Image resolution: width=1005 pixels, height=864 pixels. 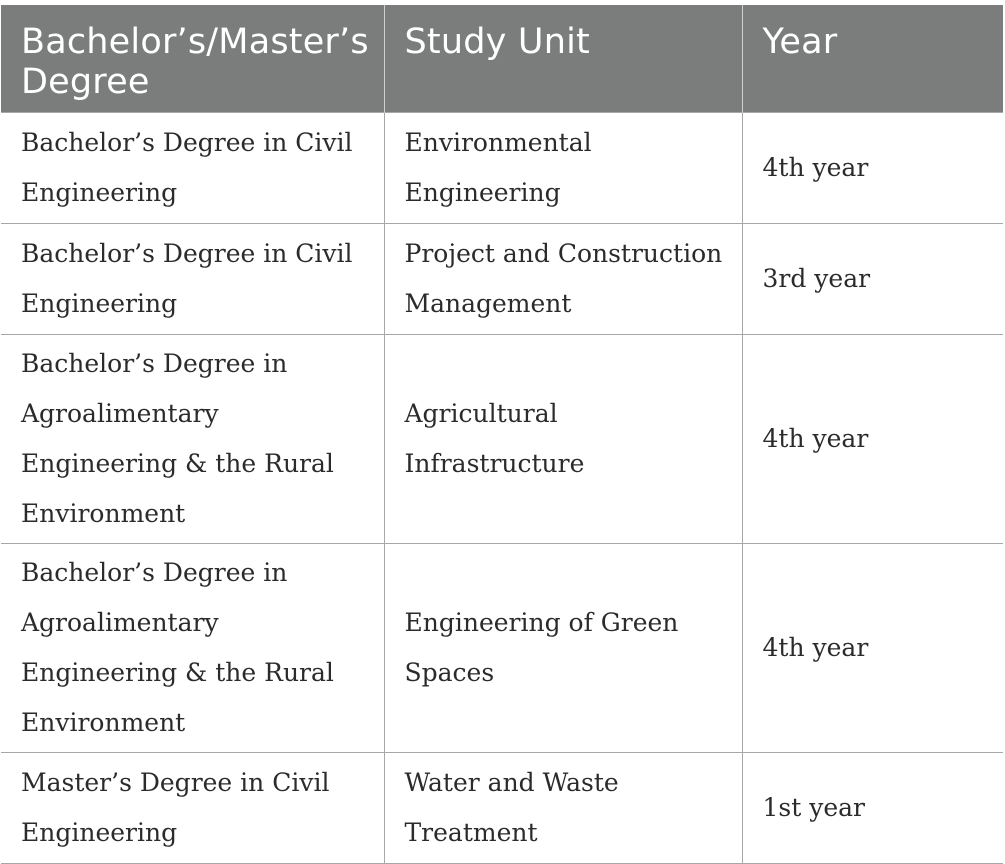 I want to click on degree-cell: Master’s Degree in Civil Engineering, so click(x=193, y=808).